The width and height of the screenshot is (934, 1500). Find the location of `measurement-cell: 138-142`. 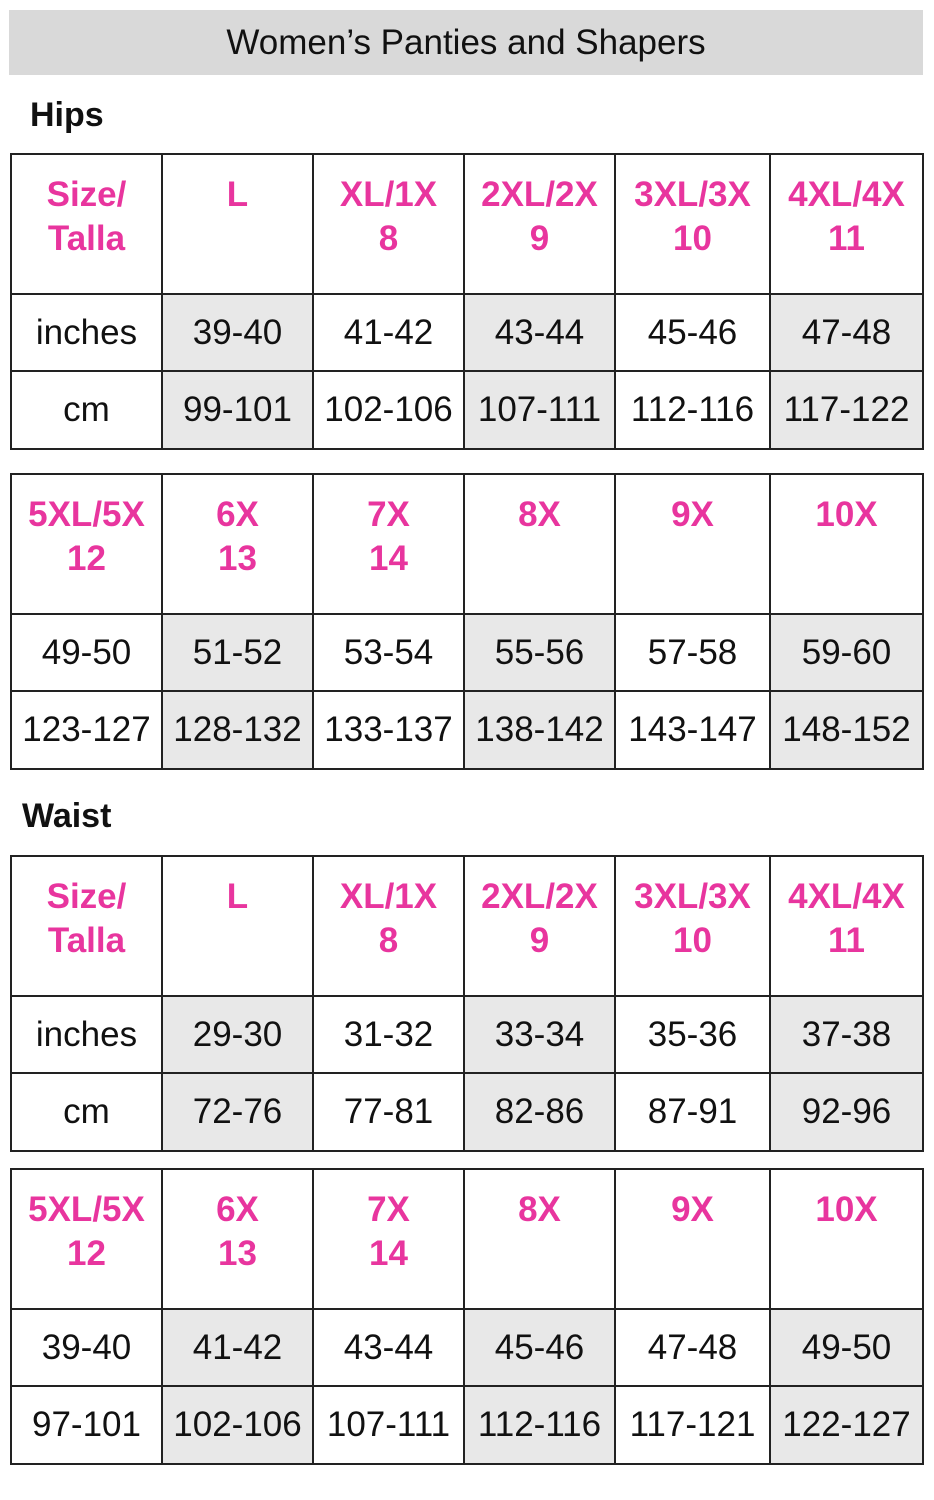

measurement-cell: 138-142 is located at coordinates (539, 730).